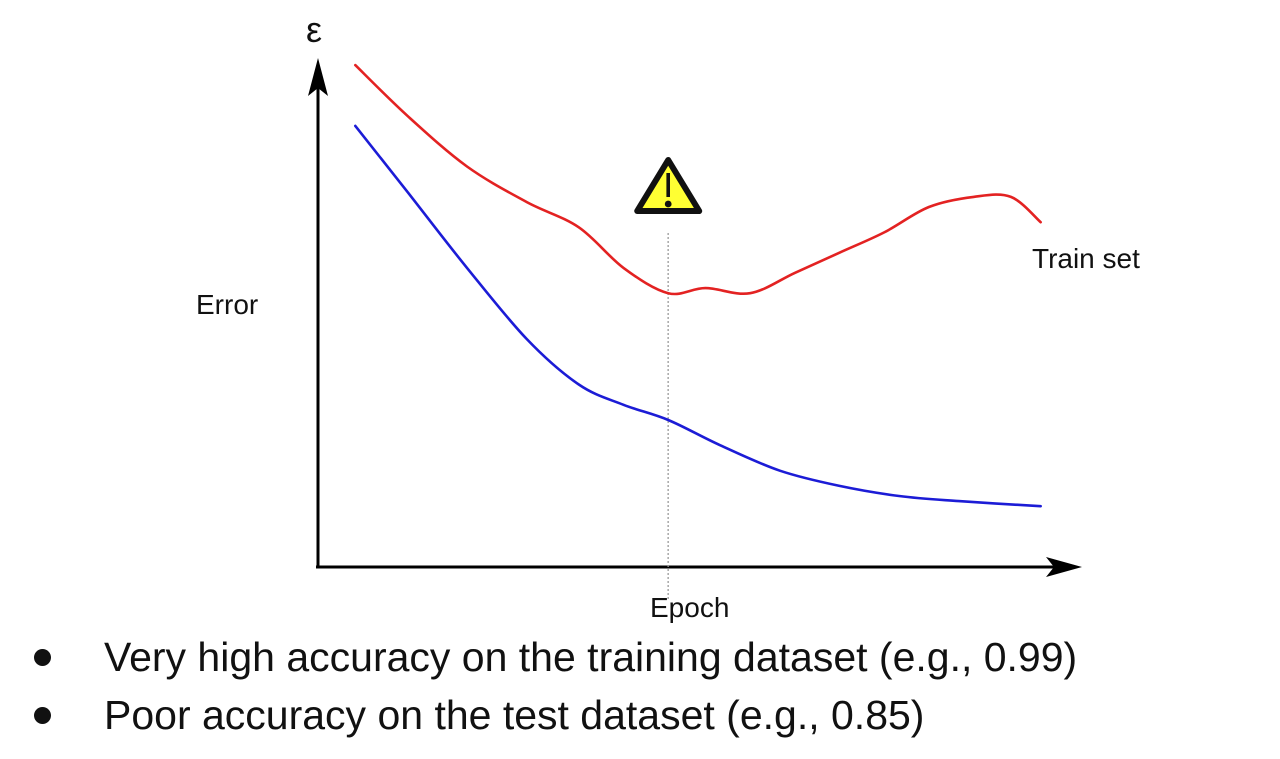  What do you see at coordinates (1086, 258) in the screenshot?
I see `train-set-series-label: Train set` at bounding box center [1086, 258].